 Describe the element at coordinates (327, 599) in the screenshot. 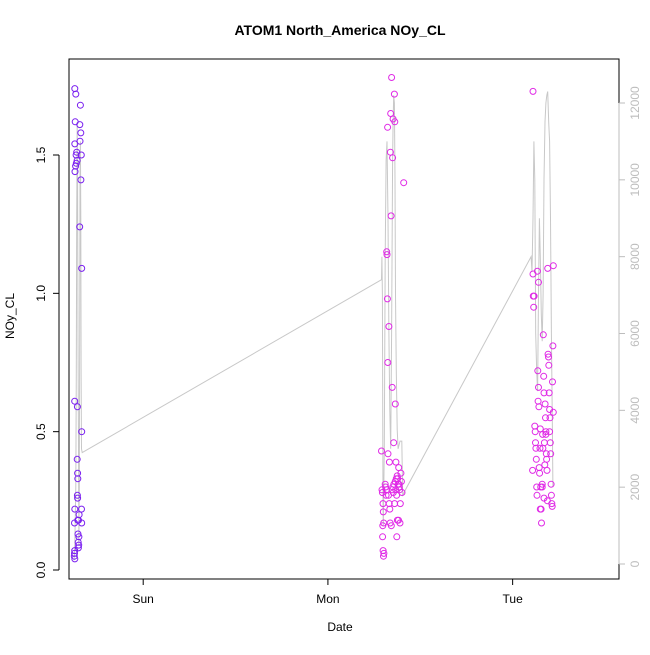

I see `x-tick-label: Mon` at that location.